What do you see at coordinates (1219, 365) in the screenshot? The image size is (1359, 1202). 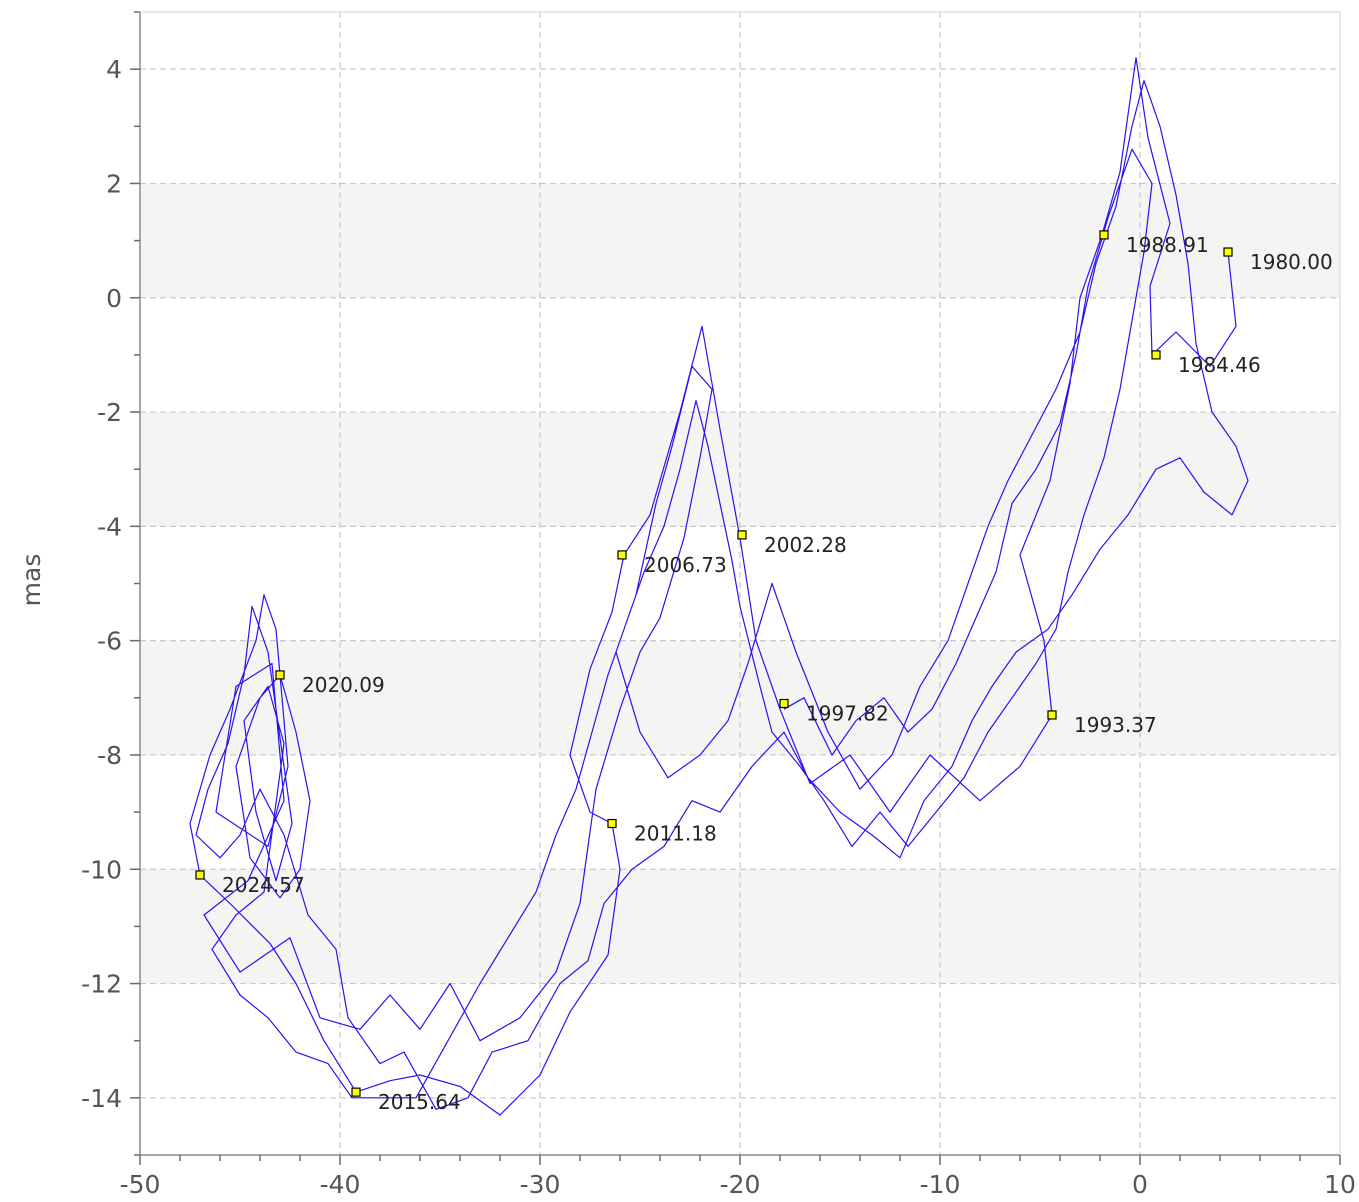 I see `epoch-label: 1984.46` at bounding box center [1219, 365].